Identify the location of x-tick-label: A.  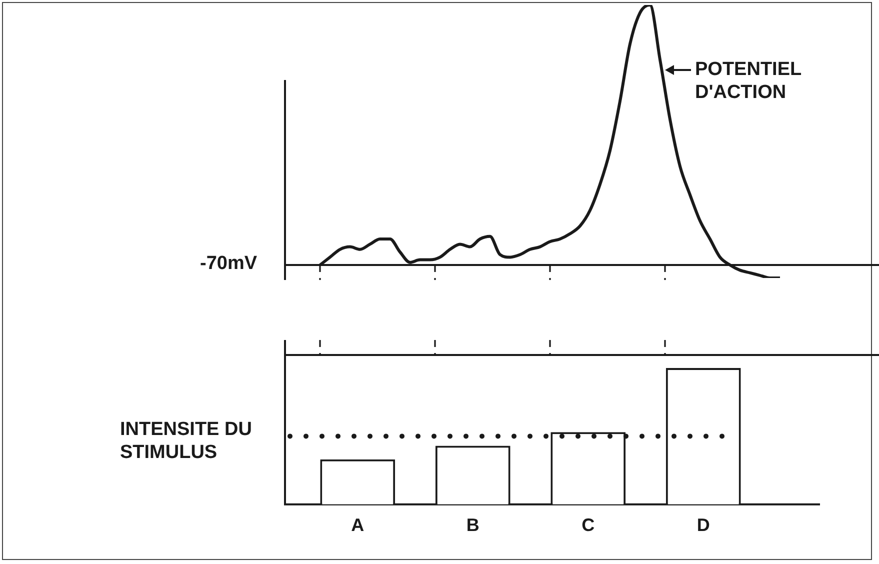
(357, 525).